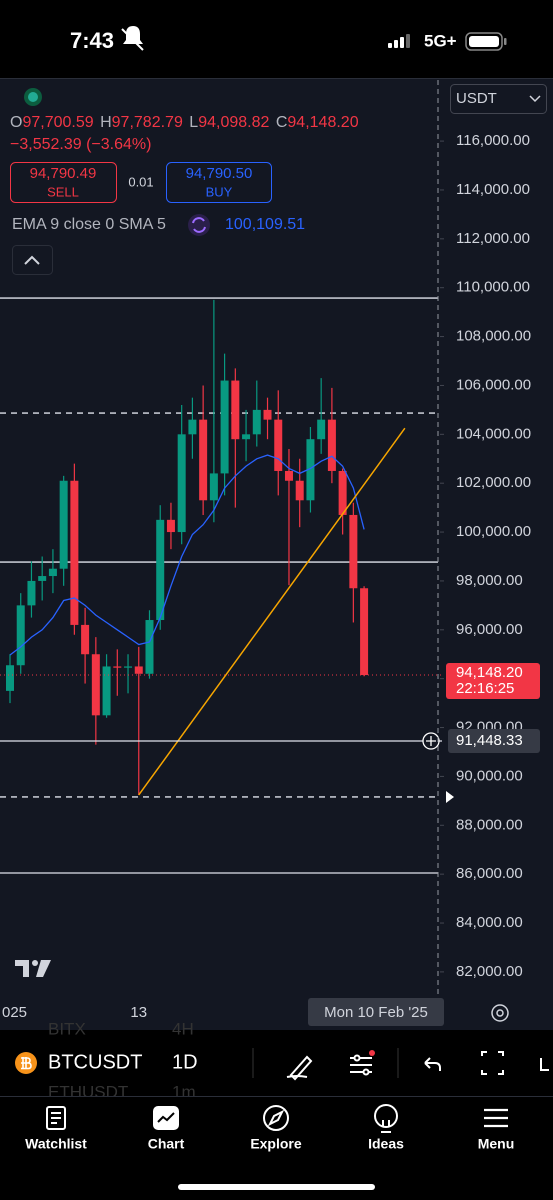 This screenshot has width=553, height=1200. Describe the element at coordinates (265, 224) in the screenshot. I see `indicator-value: 100,109.51` at that location.